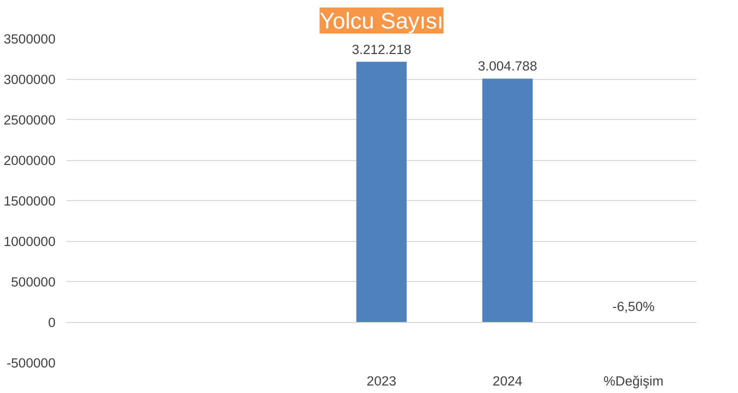 The height and width of the screenshot is (393, 738). Describe the element at coordinates (52, 322) in the screenshot. I see `y-tick-label: 0` at that location.